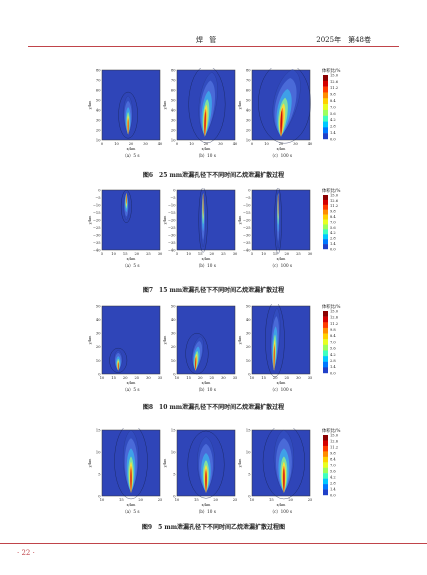 The width and height of the screenshot is (427, 575). Describe the element at coordinates (247, 243) in the screenshot. I see `y-tick-label: −35` at that location.